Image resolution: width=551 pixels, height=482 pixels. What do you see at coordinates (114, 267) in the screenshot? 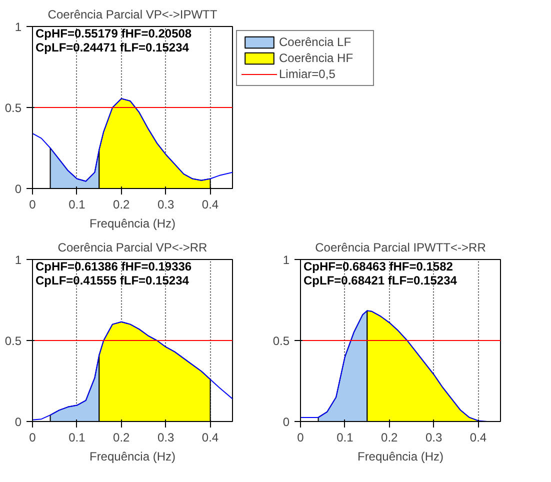
I see `annotation: CpHF=0.61386 fHF=0.19336` at bounding box center [114, 267].